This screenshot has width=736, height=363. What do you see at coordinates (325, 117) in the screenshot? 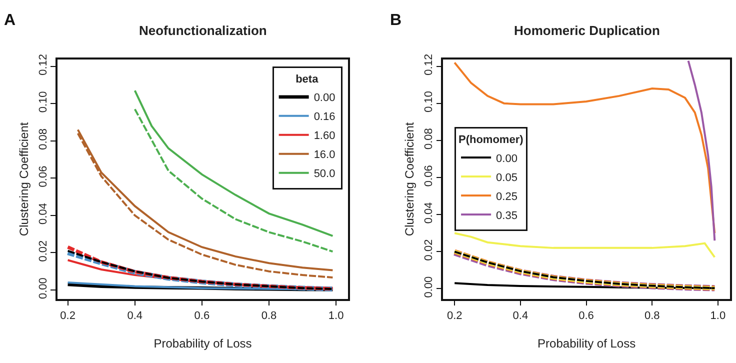
I see `legend-label: 0.16` at bounding box center [325, 117].